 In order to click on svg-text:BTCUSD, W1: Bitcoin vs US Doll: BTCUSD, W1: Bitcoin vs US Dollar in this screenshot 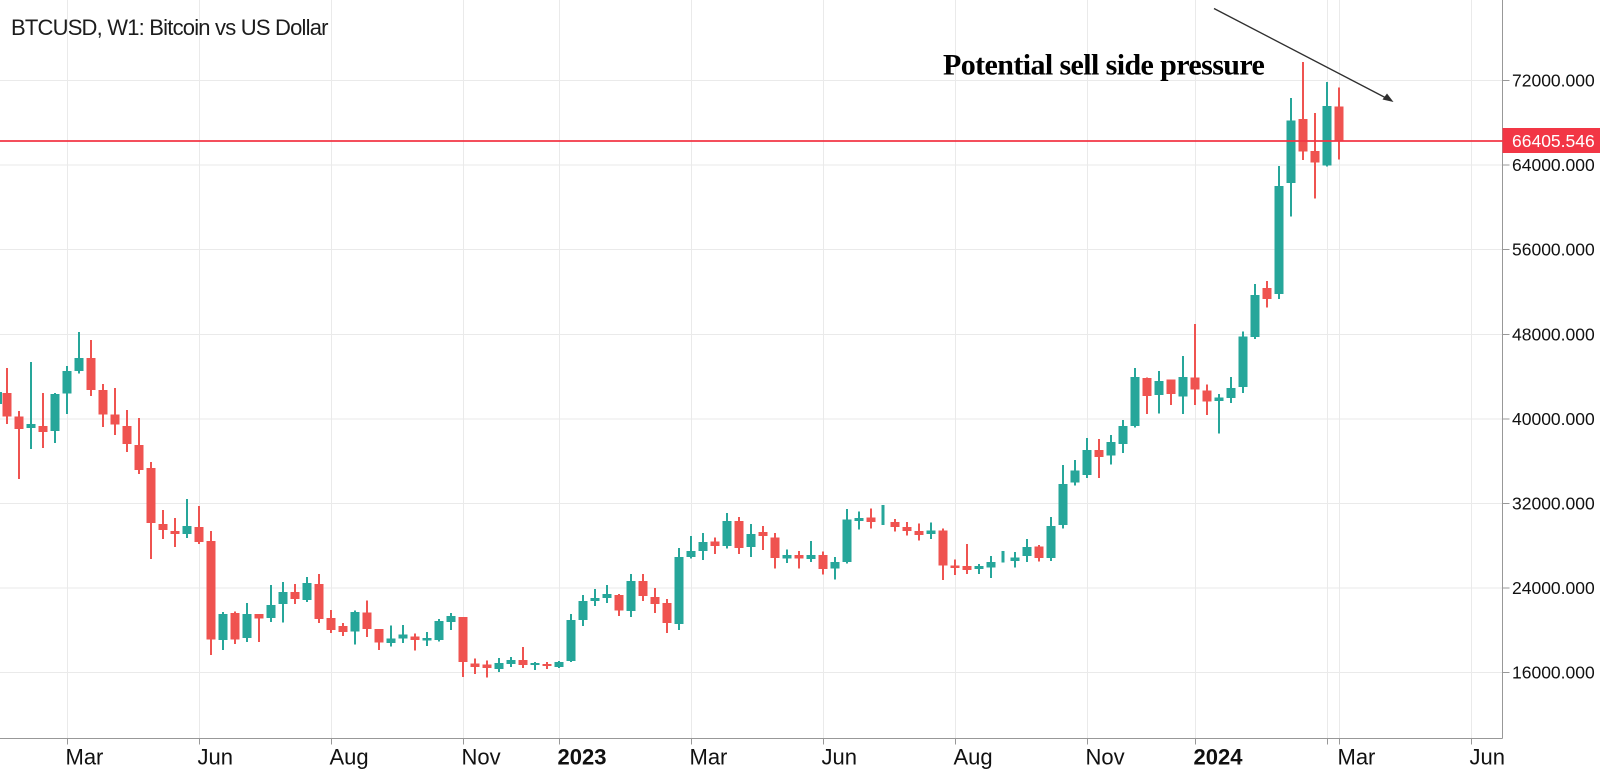, I will do `click(169, 27)`.